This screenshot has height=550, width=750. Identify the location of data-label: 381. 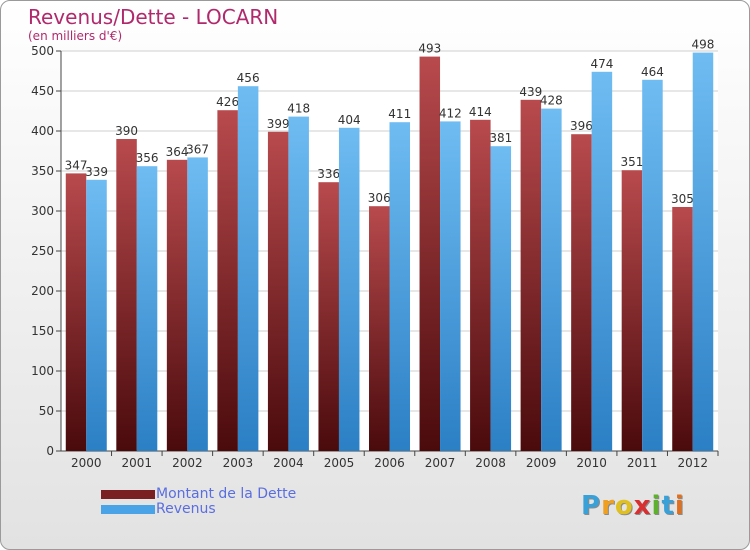
(500, 138).